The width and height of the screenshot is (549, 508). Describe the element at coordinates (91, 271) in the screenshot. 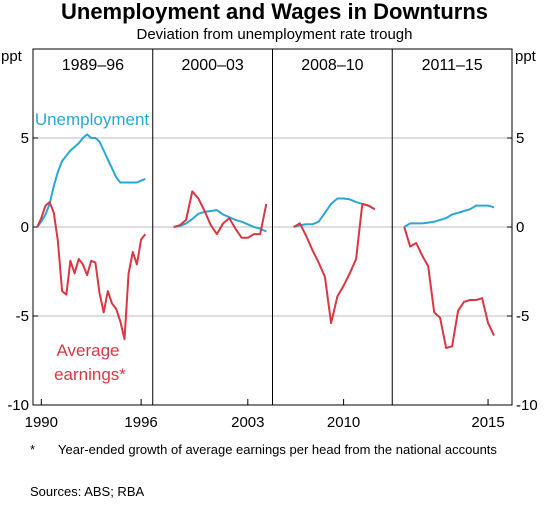

I see `earnings-line-1989–96` at that location.